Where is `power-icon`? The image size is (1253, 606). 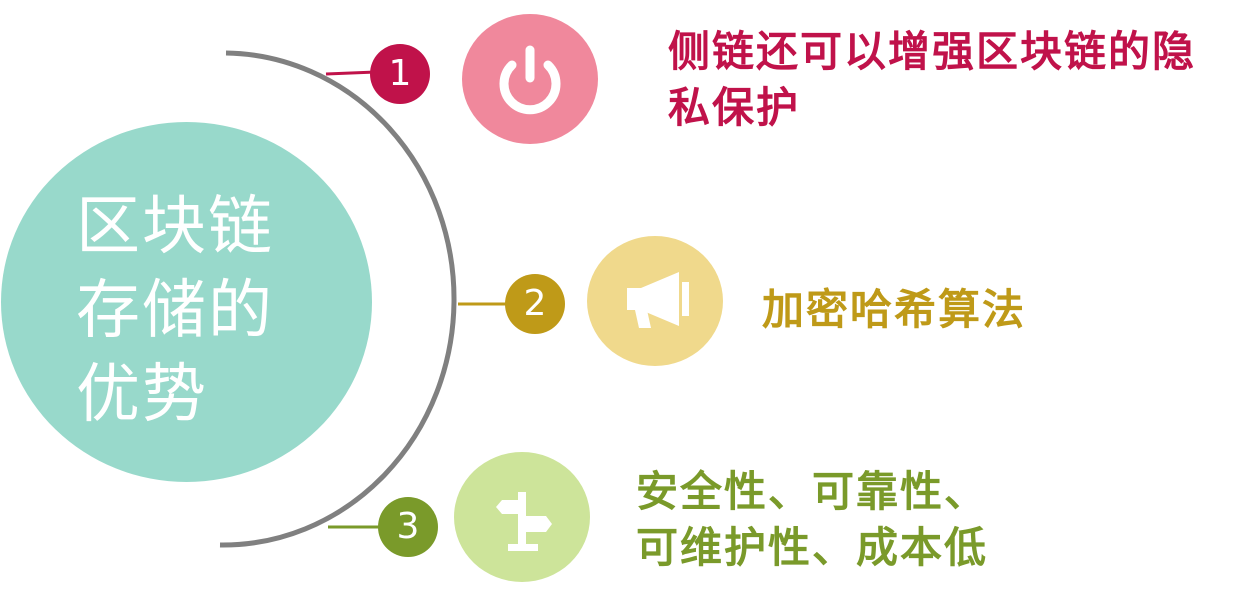
power-icon is located at coordinates (530, 80).